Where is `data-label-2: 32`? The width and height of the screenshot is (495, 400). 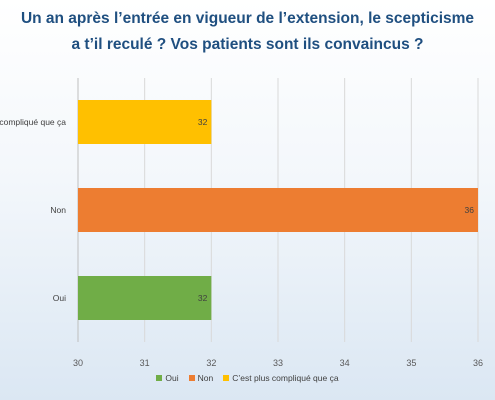 data-label-2: 32 is located at coordinates (203, 122).